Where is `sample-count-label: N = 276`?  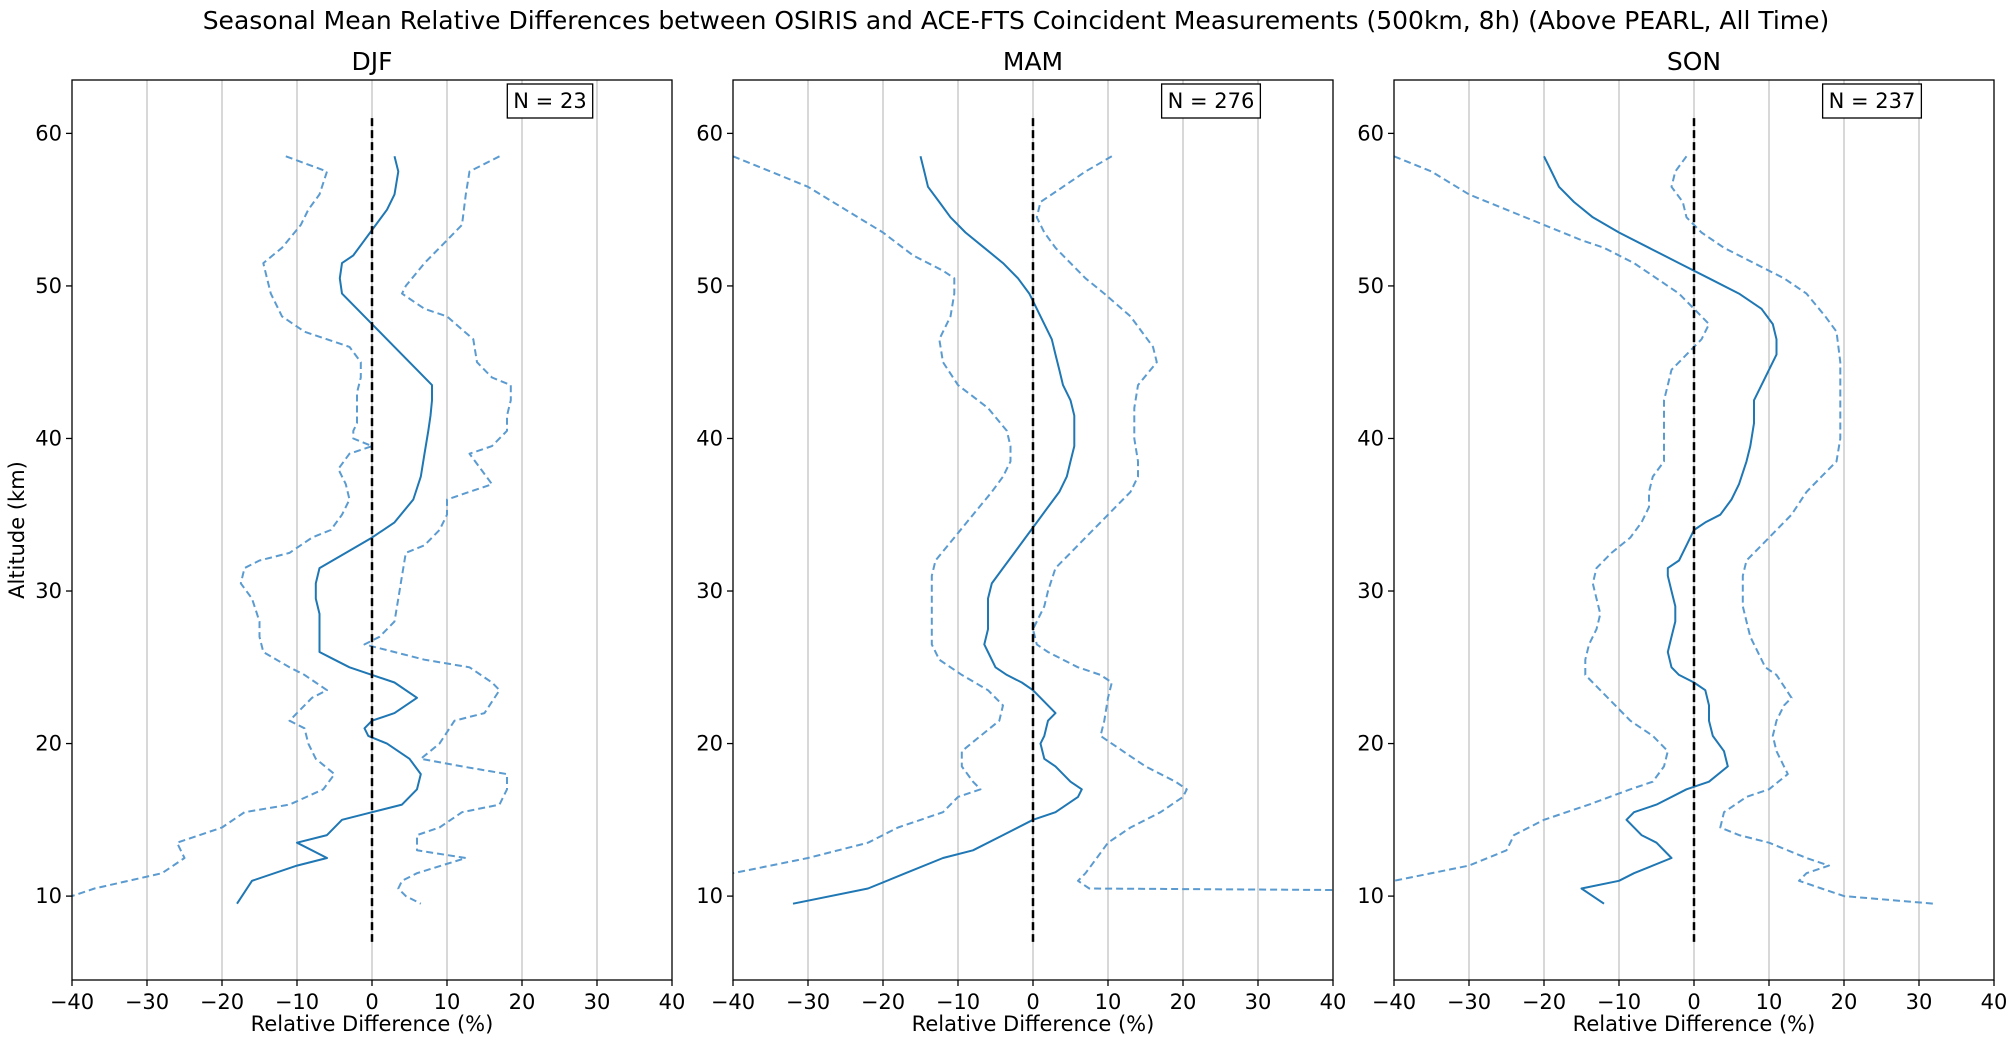 sample-count-label: N = 276 is located at coordinates (1211, 101).